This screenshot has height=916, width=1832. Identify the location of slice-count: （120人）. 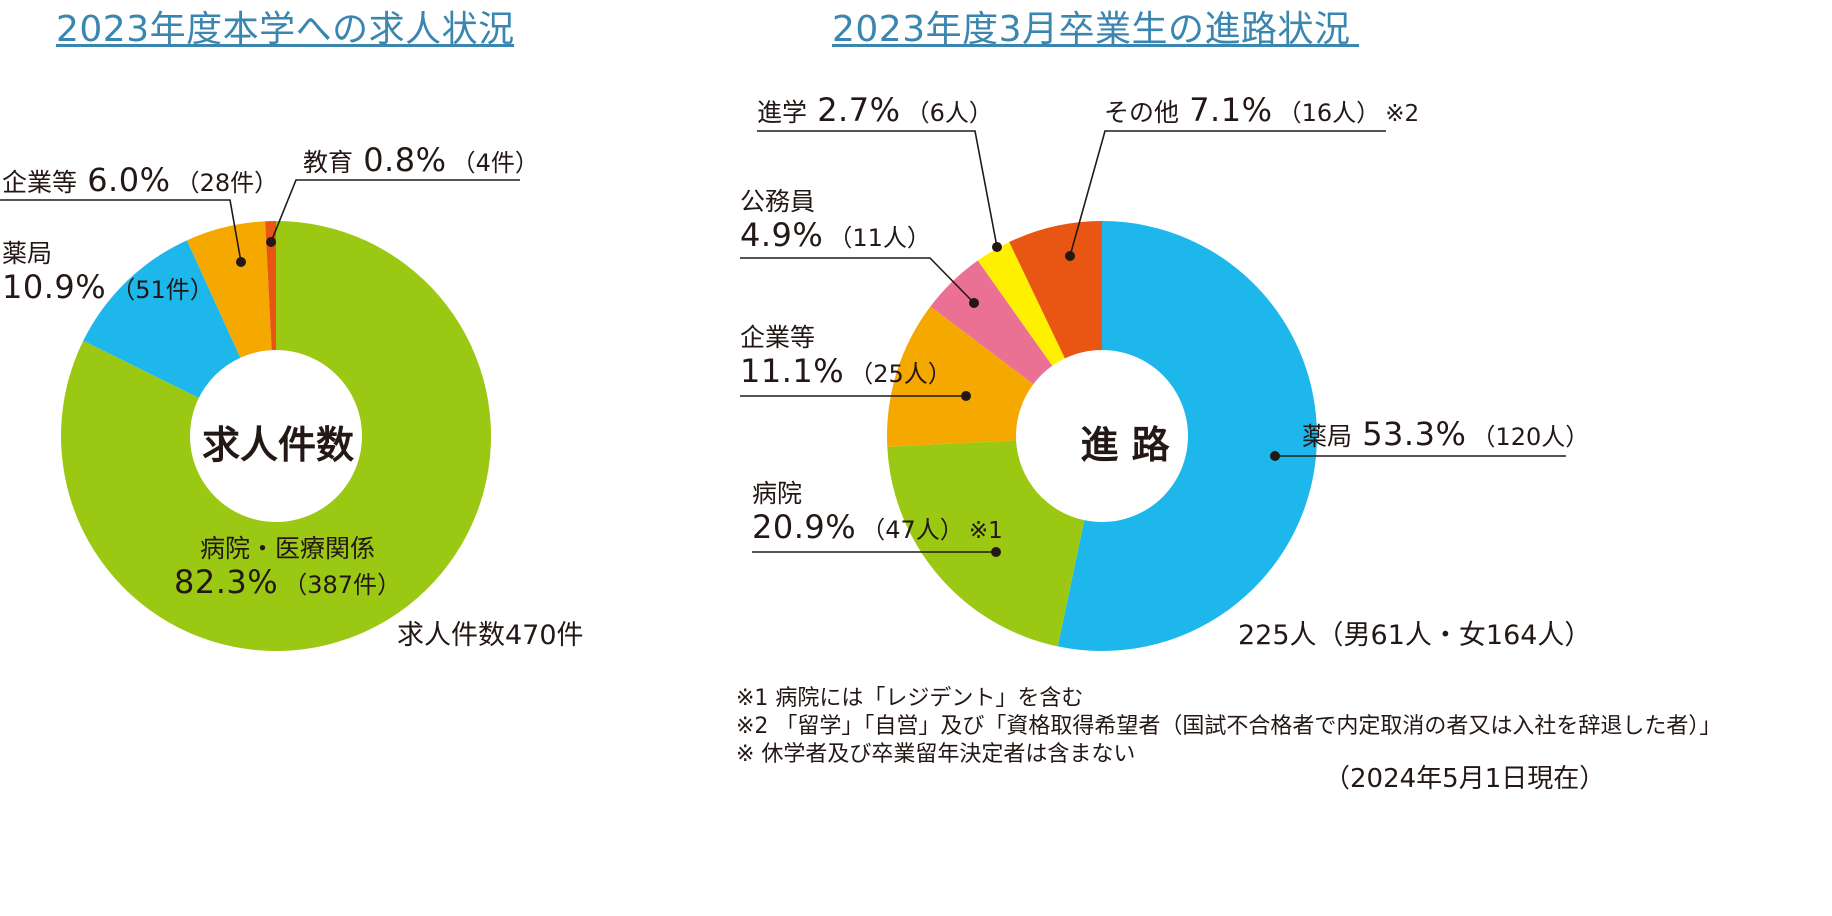
(1530, 437).